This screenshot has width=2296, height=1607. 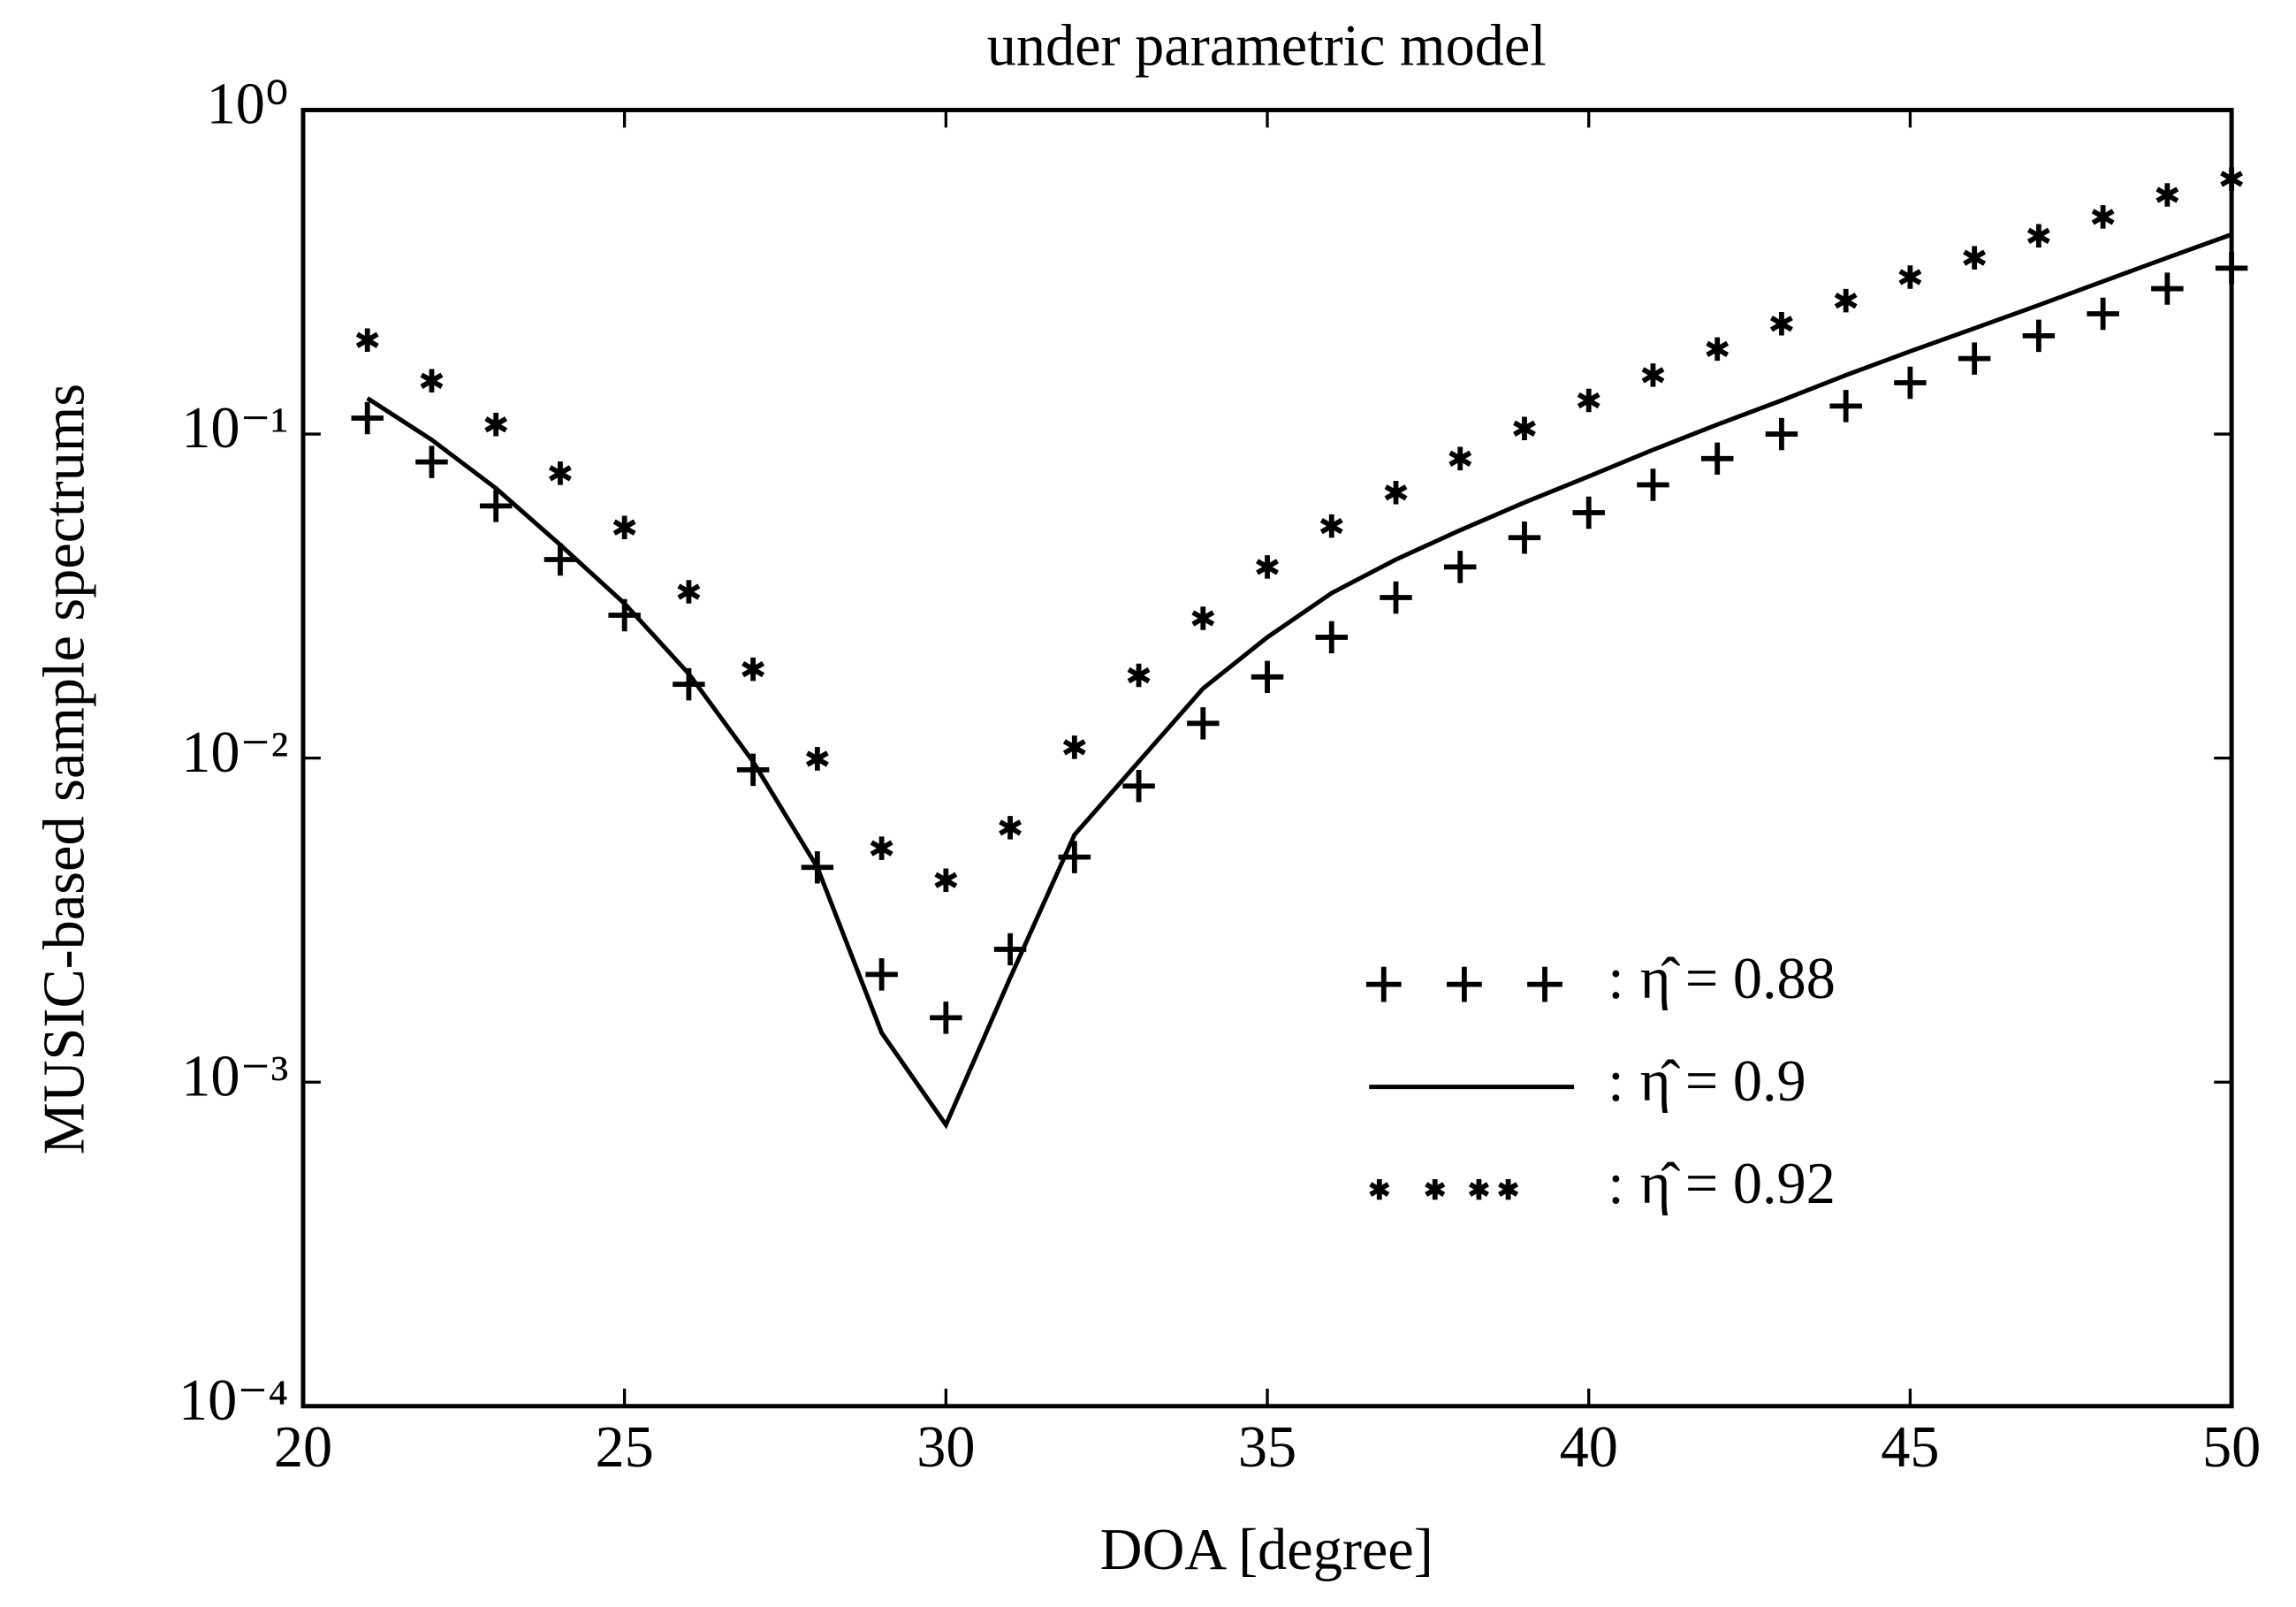 What do you see at coordinates (946, 1447) in the screenshot?
I see `x-tick-label: 30` at bounding box center [946, 1447].